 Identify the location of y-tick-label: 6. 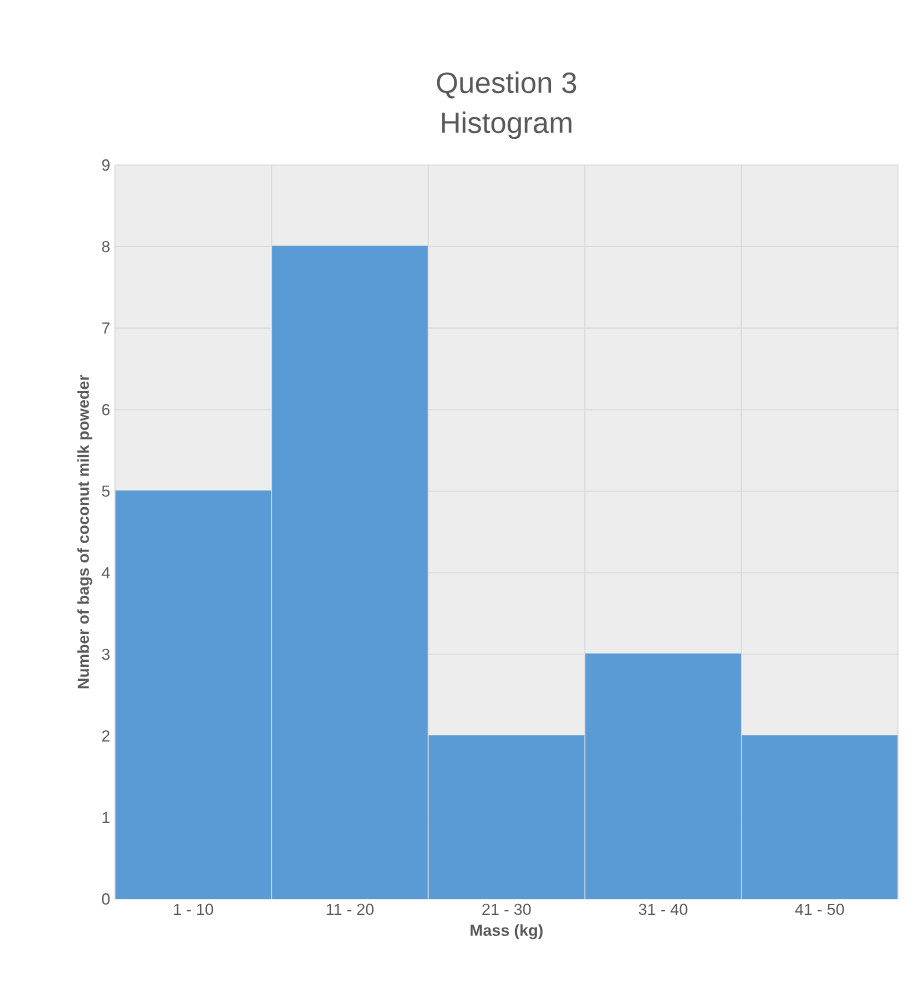
(106, 410).